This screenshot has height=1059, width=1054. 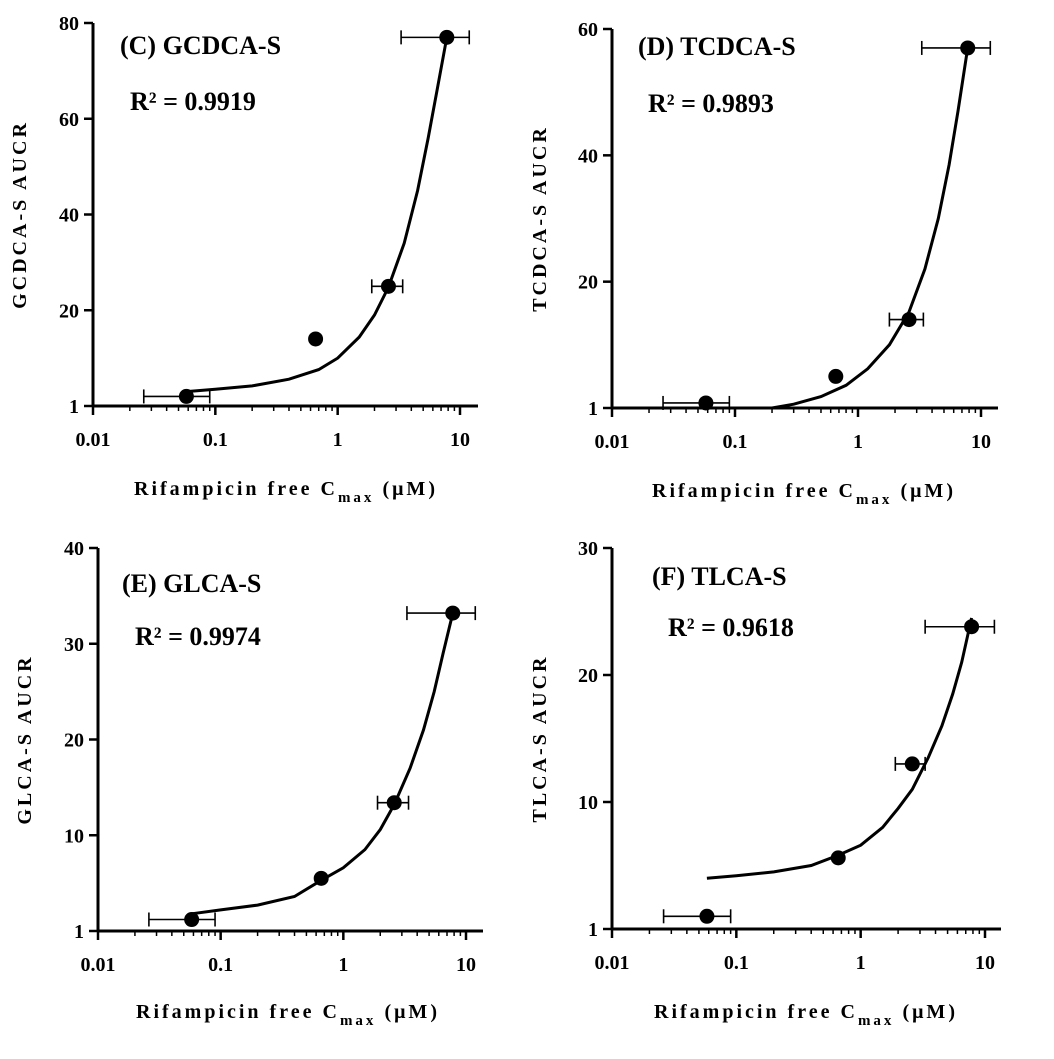 What do you see at coordinates (200, 45) in the screenshot?
I see `panel-title: (C) GCDCA-S` at bounding box center [200, 45].